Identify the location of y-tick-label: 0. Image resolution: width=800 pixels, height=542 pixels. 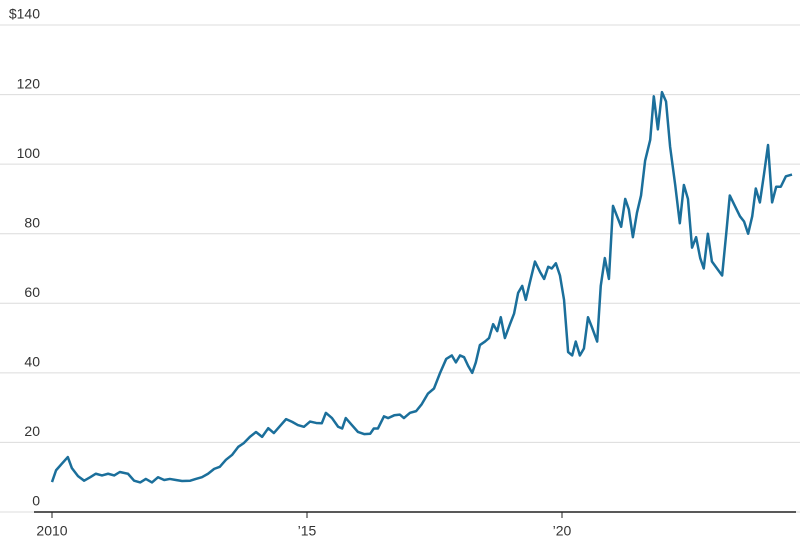
(36, 501).